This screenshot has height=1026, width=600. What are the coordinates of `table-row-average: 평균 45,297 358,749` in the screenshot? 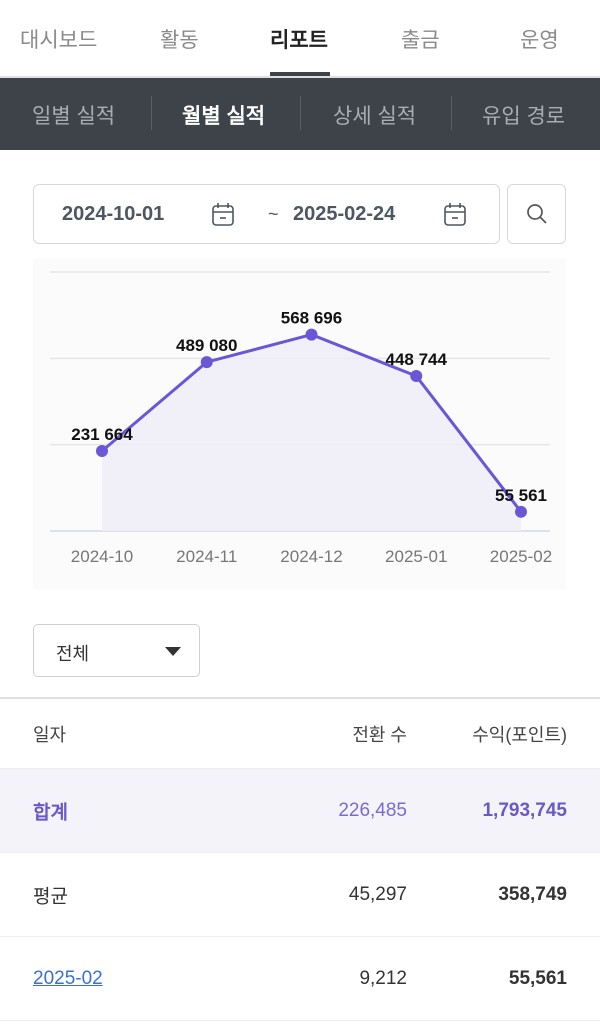 It's located at (300, 895).